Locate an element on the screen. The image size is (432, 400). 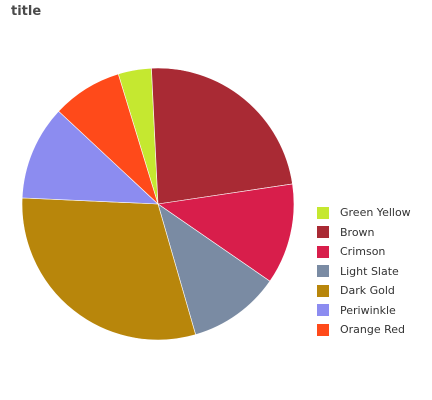
legend-item-brown: Brown is located at coordinates (364, 233).